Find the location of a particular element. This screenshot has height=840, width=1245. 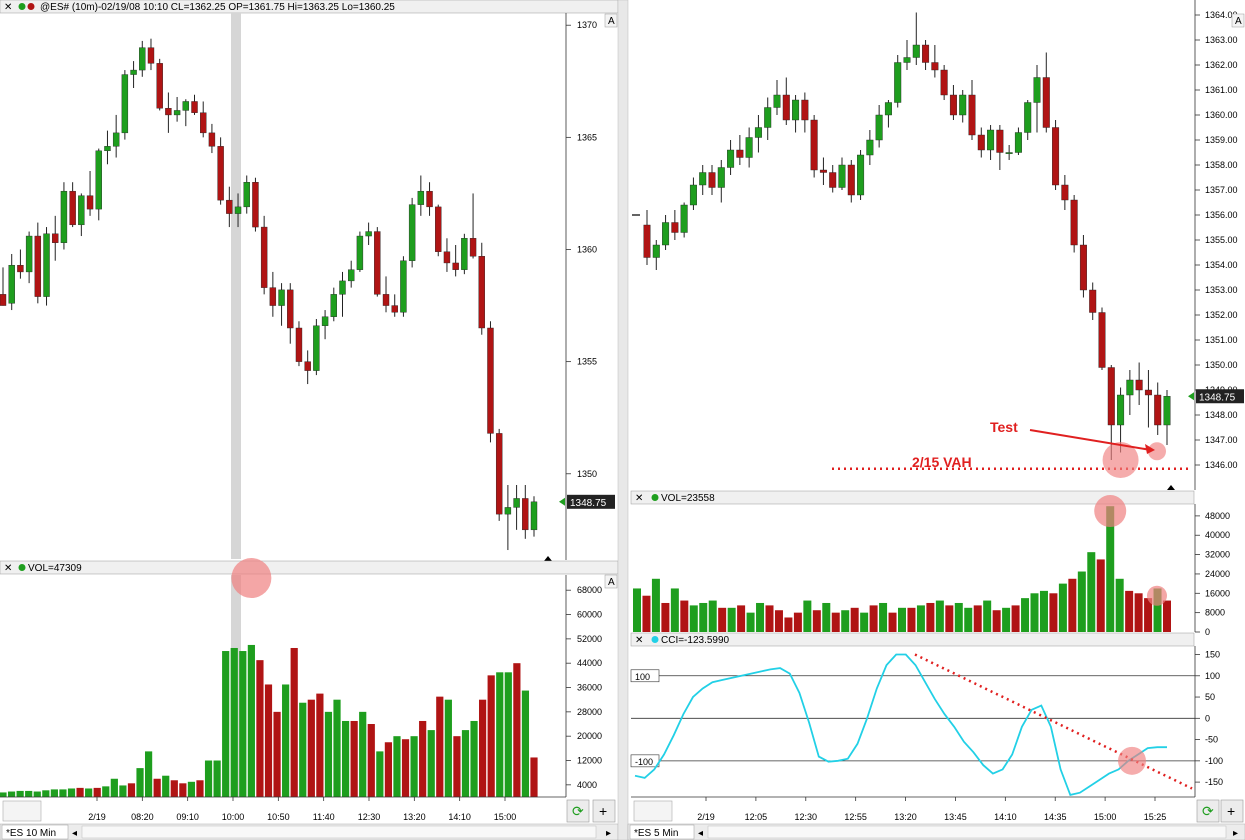

y-tick-label: 24000 is located at coordinates (1217, 574).